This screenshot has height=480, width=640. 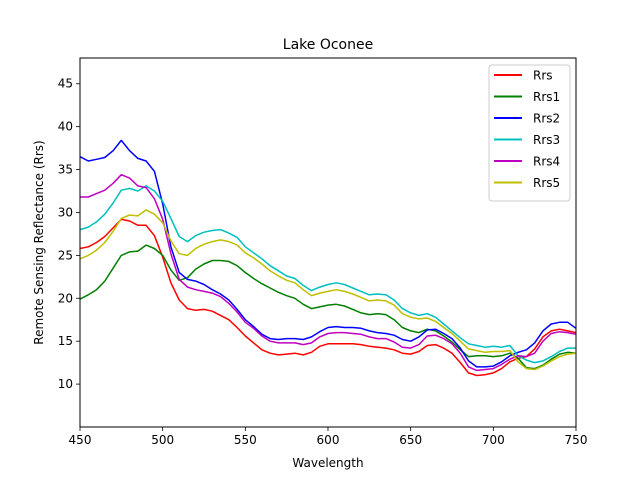 What do you see at coordinates (162, 440) in the screenshot?
I see `x-tick-label: 500` at bounding box center [162, 440].